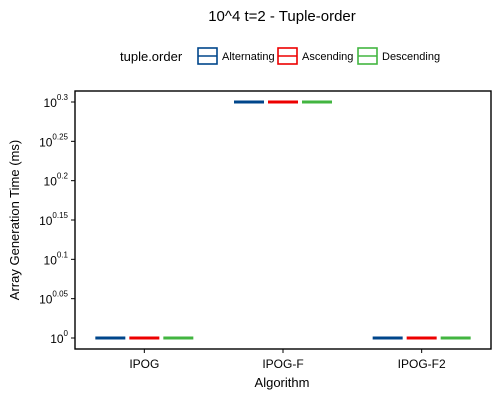 The height and width of the screenshot is (400, 500). Describe the element at coordinates (144, 364) in the screenshot. I see `x-tick-label: IPOG` at that location.